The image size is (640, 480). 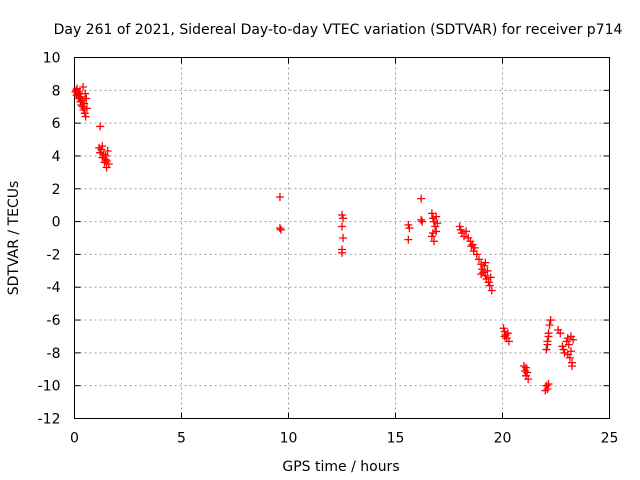 What do you see at coordinates (181, 439) in the screenshot?
I see `x-tick-label: 5` at bounding box center [181, 439].